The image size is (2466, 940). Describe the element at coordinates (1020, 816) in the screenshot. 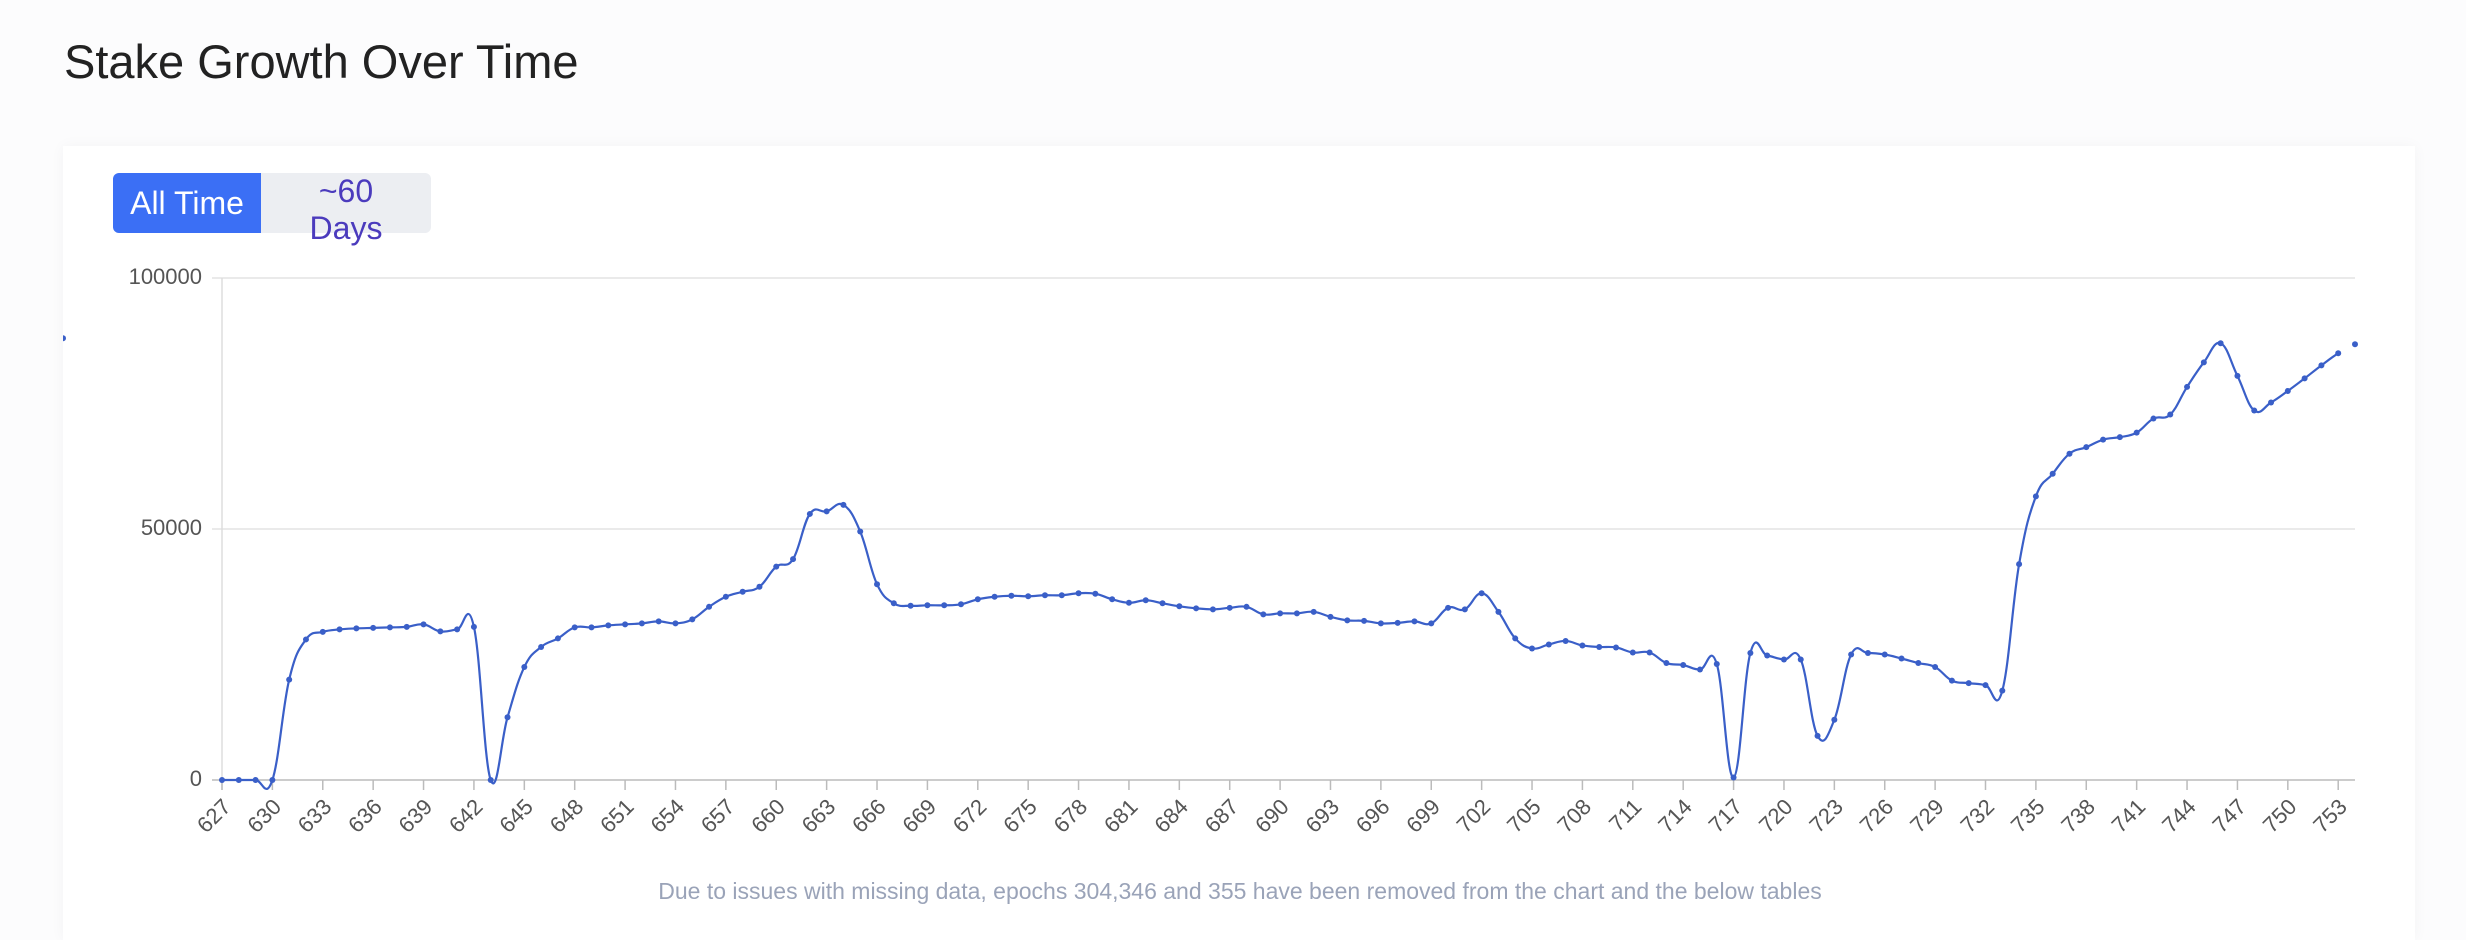

I see `x-tick-label: 675` at that location.